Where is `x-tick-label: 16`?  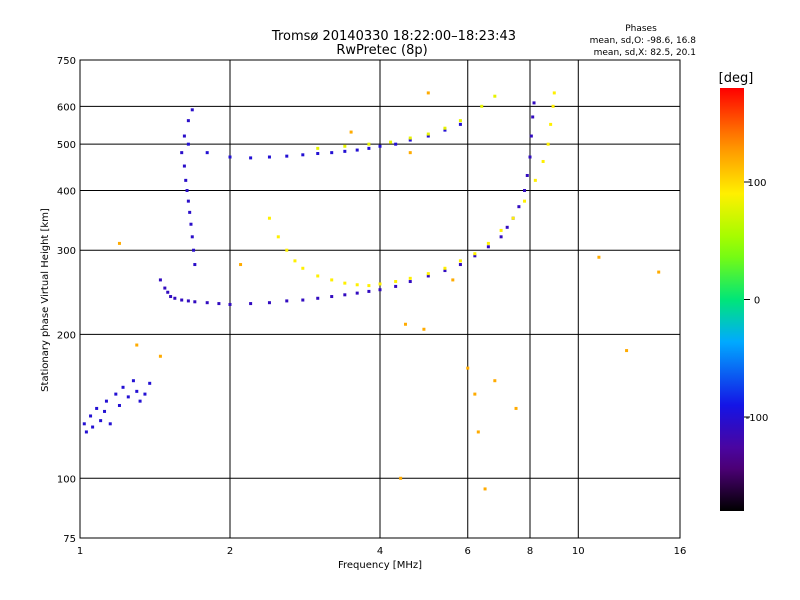
x-tick-label: 16 is located at coordinates (680, 551).